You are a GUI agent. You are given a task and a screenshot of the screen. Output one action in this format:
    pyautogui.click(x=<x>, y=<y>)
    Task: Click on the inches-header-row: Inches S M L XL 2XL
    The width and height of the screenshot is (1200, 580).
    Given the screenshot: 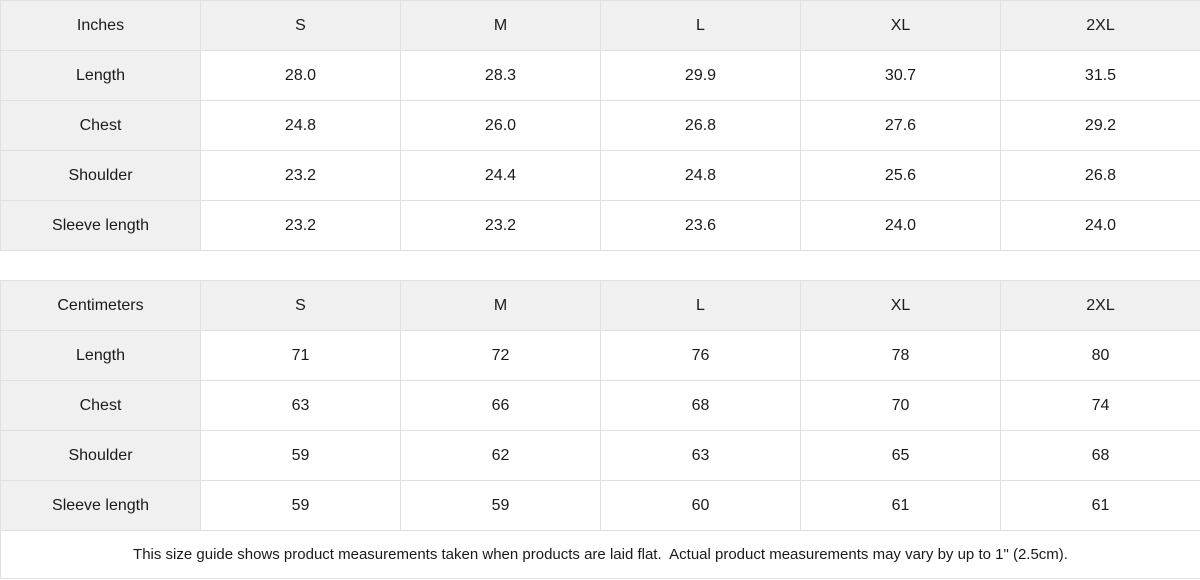 What is the action you would take?
    pyautogui.click(x=600, y=25)
    